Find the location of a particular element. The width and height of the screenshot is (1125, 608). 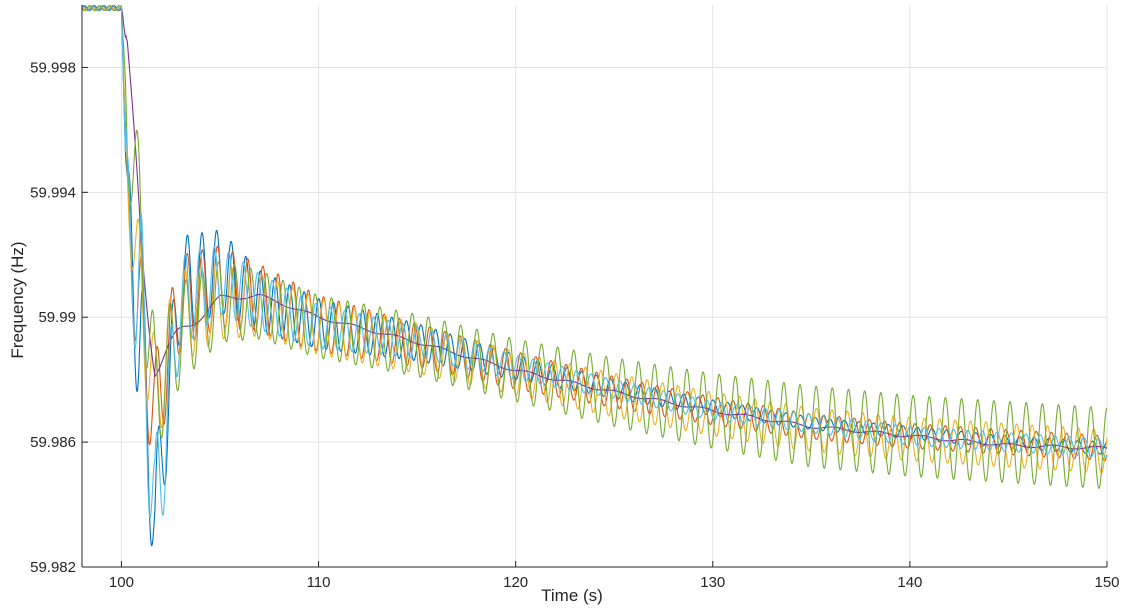

y-axis-label: Frequency (Hz) is located at coordinates (17, 299).